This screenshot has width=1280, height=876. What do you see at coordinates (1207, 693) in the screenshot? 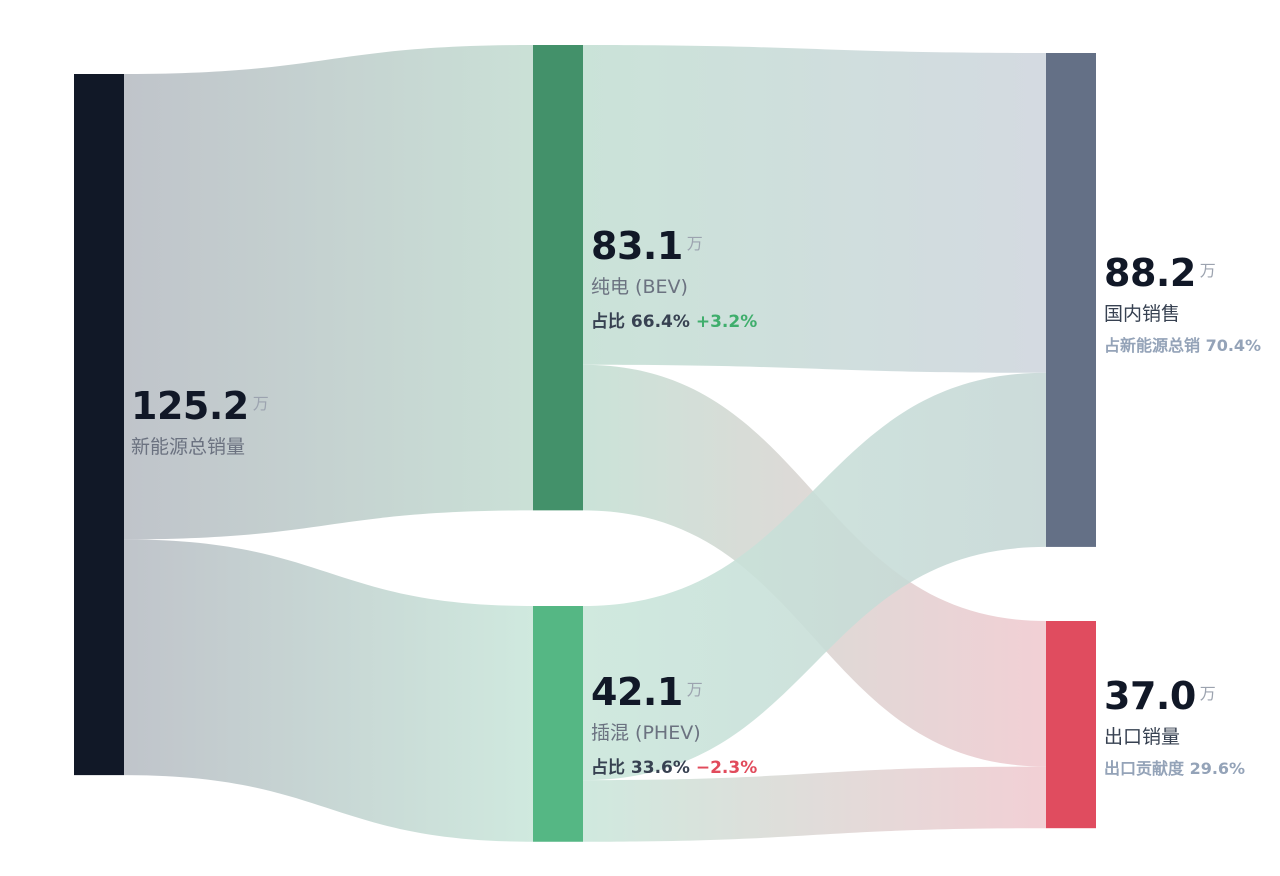
I see `export-unit: 万` at bounding box center [1207, 693].